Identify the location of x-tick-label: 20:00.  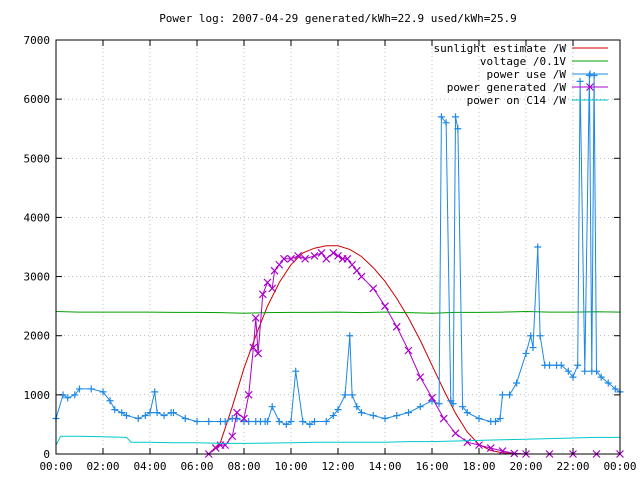
(525, 466).